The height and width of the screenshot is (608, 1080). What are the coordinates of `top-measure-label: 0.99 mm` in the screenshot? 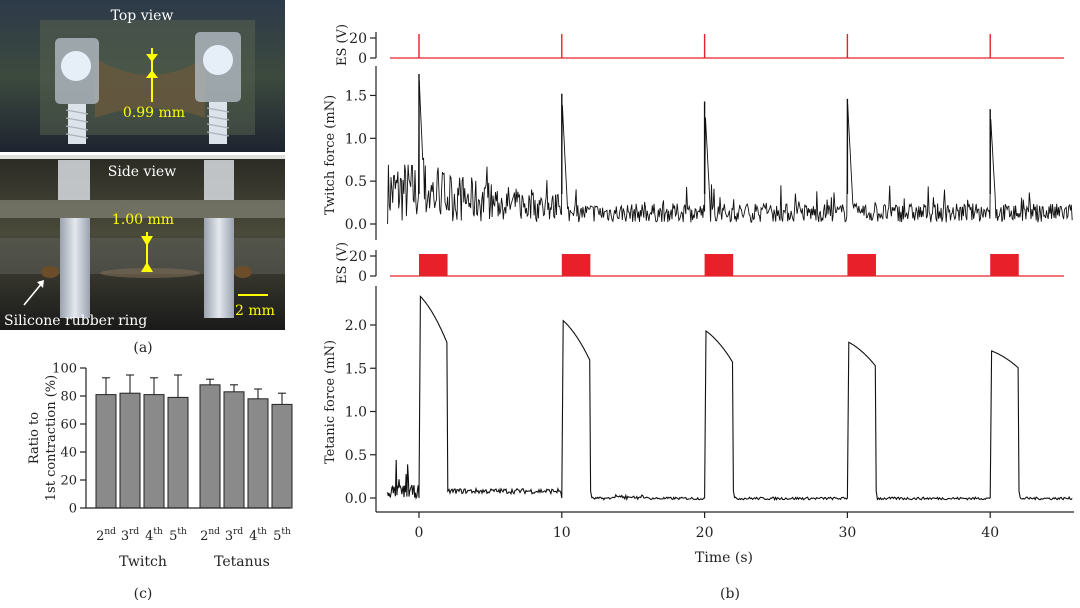 It's located at (154, 113).